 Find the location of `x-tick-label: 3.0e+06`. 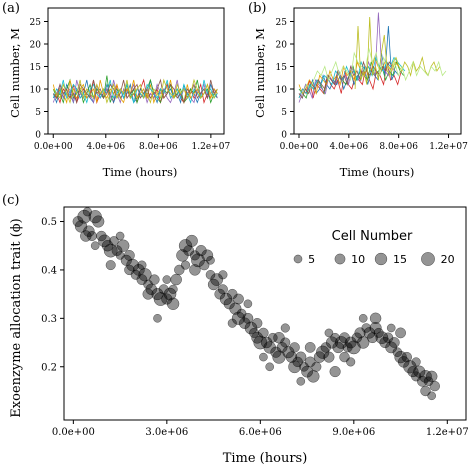

x-tick-label: 3.0e+06 is located at coordinates (166, 432).